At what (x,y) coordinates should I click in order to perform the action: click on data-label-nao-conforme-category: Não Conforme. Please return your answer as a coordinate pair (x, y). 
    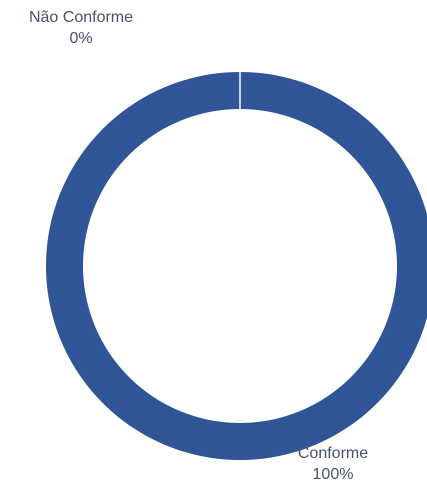
    Looking at the image, I should click on (81, 17).